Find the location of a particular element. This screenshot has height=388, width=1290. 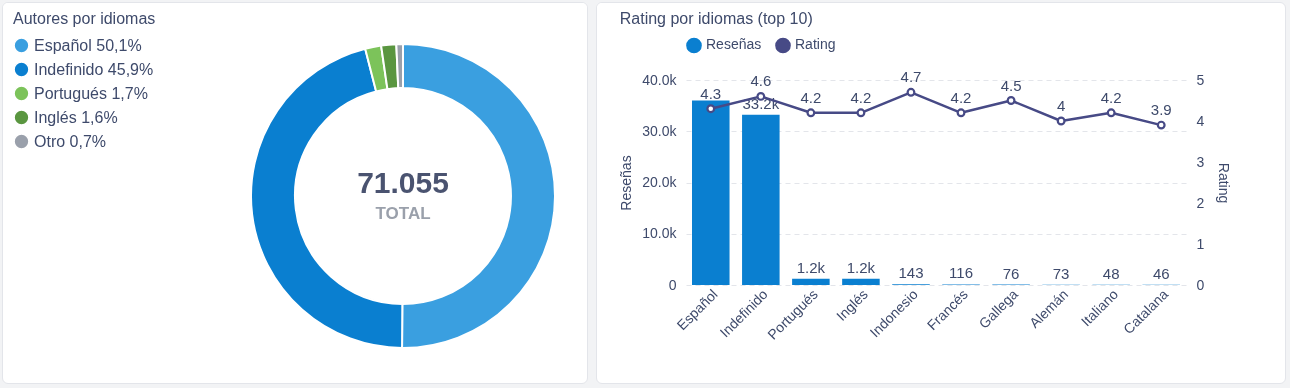

legend-label: Indefinido 45,9% is located at coordinates (94, 69).